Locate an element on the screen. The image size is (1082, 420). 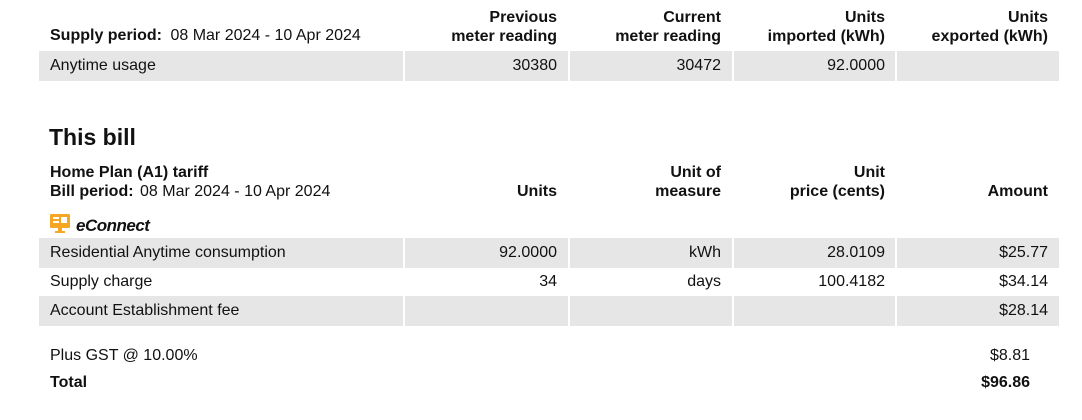
header-unit-price: Unit price (cents) is located at coordinates (807, 182).